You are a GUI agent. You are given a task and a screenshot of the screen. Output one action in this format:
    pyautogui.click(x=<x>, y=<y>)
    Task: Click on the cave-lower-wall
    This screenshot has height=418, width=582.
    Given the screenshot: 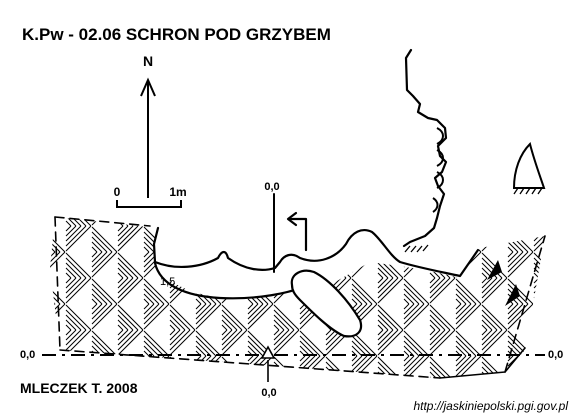 What is the action you would take?
    pyautogui.click(x=227, y=280)
    